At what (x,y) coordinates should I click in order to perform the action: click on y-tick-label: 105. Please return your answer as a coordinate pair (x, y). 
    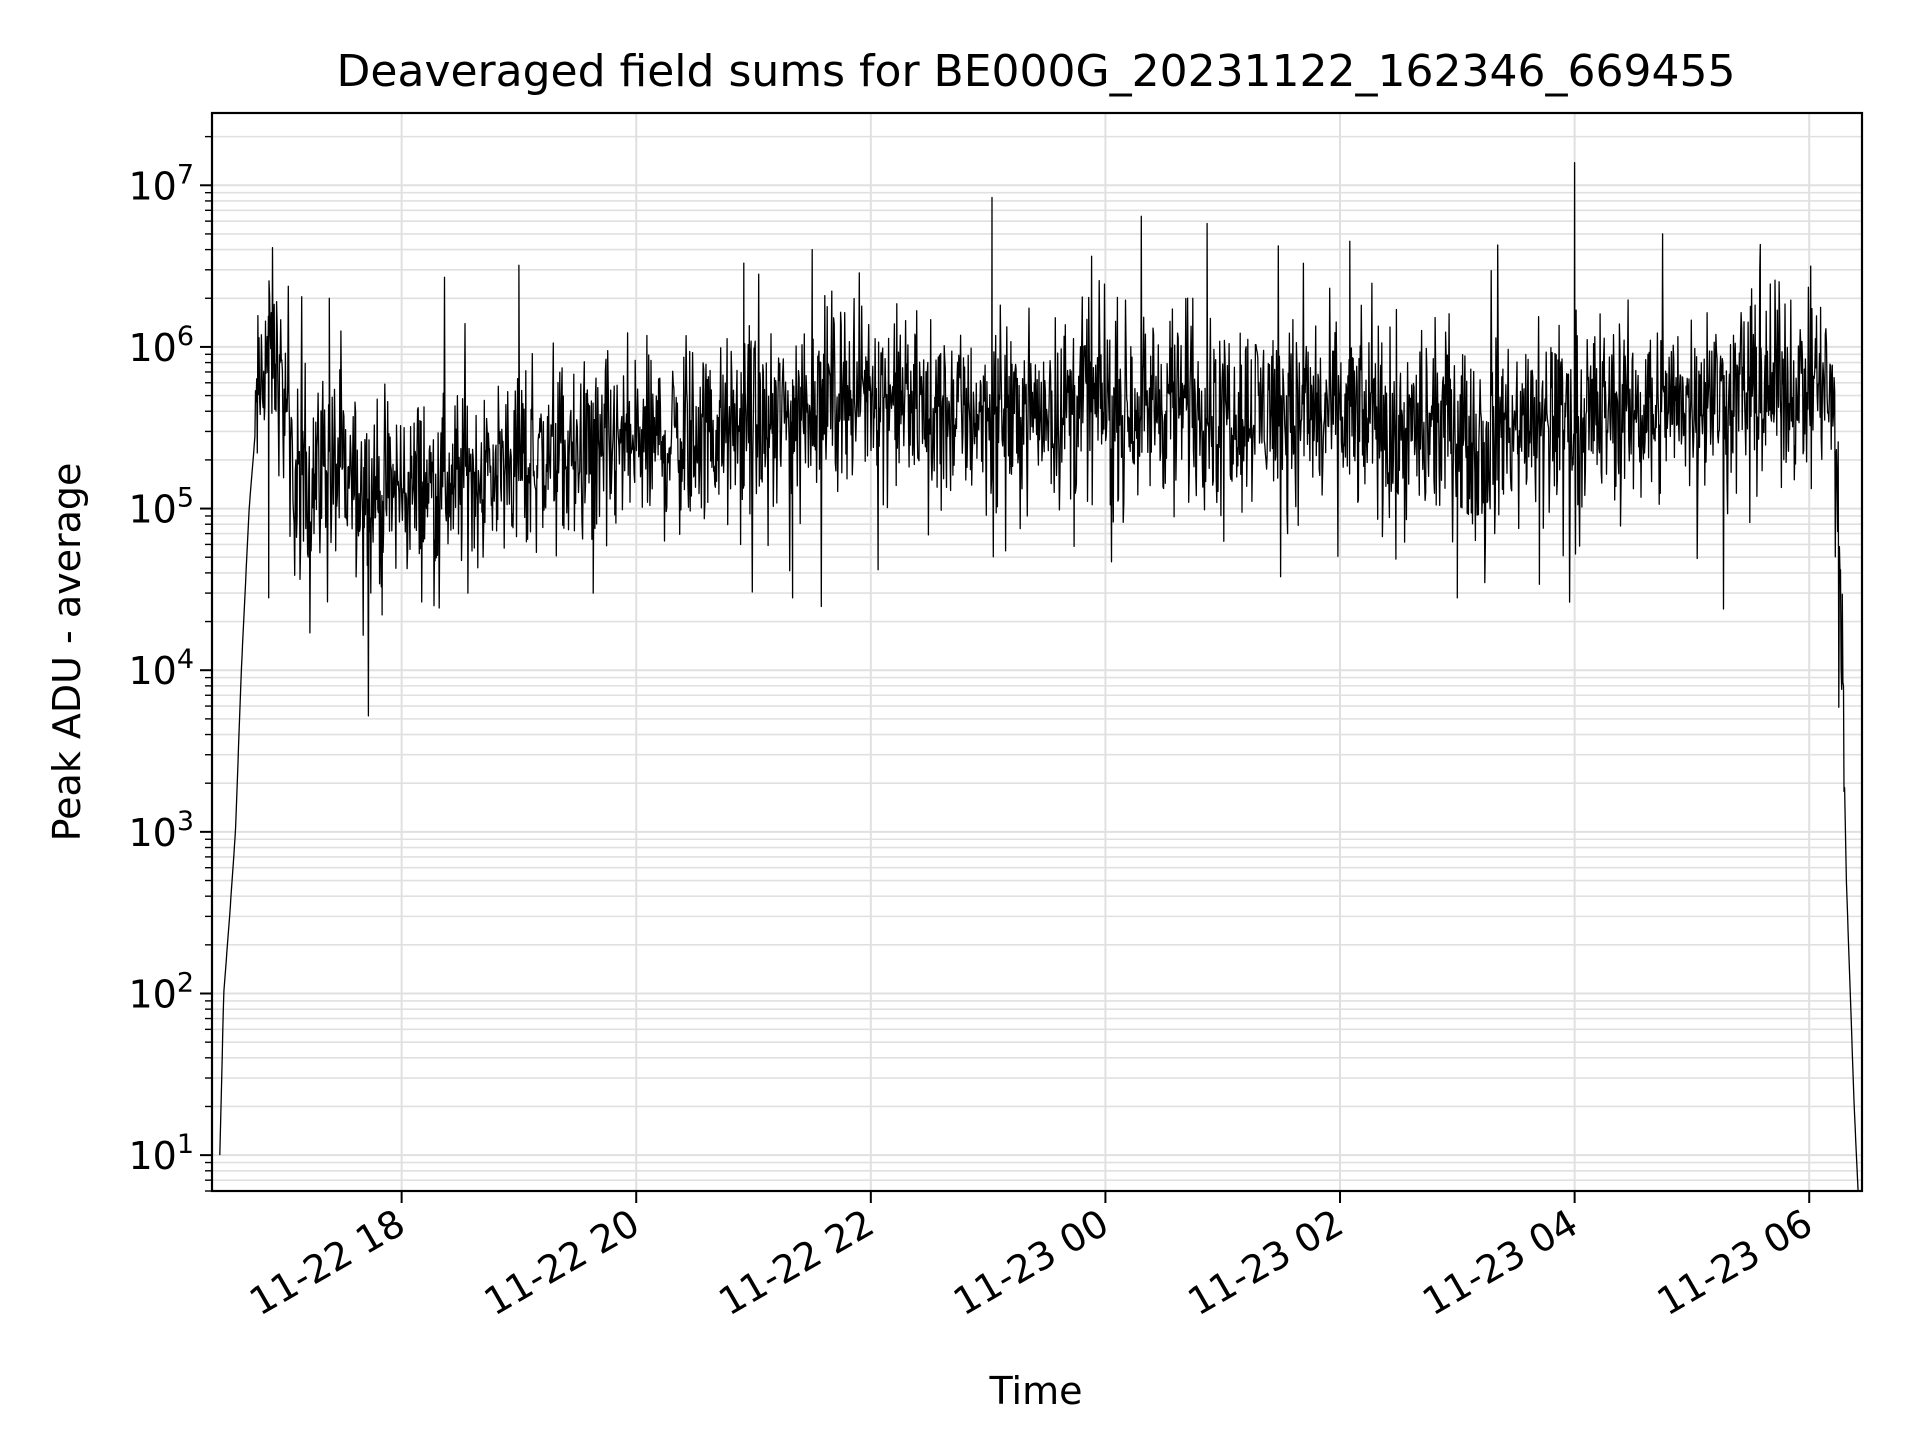
    Looking at the image, I should click on (161, 507).